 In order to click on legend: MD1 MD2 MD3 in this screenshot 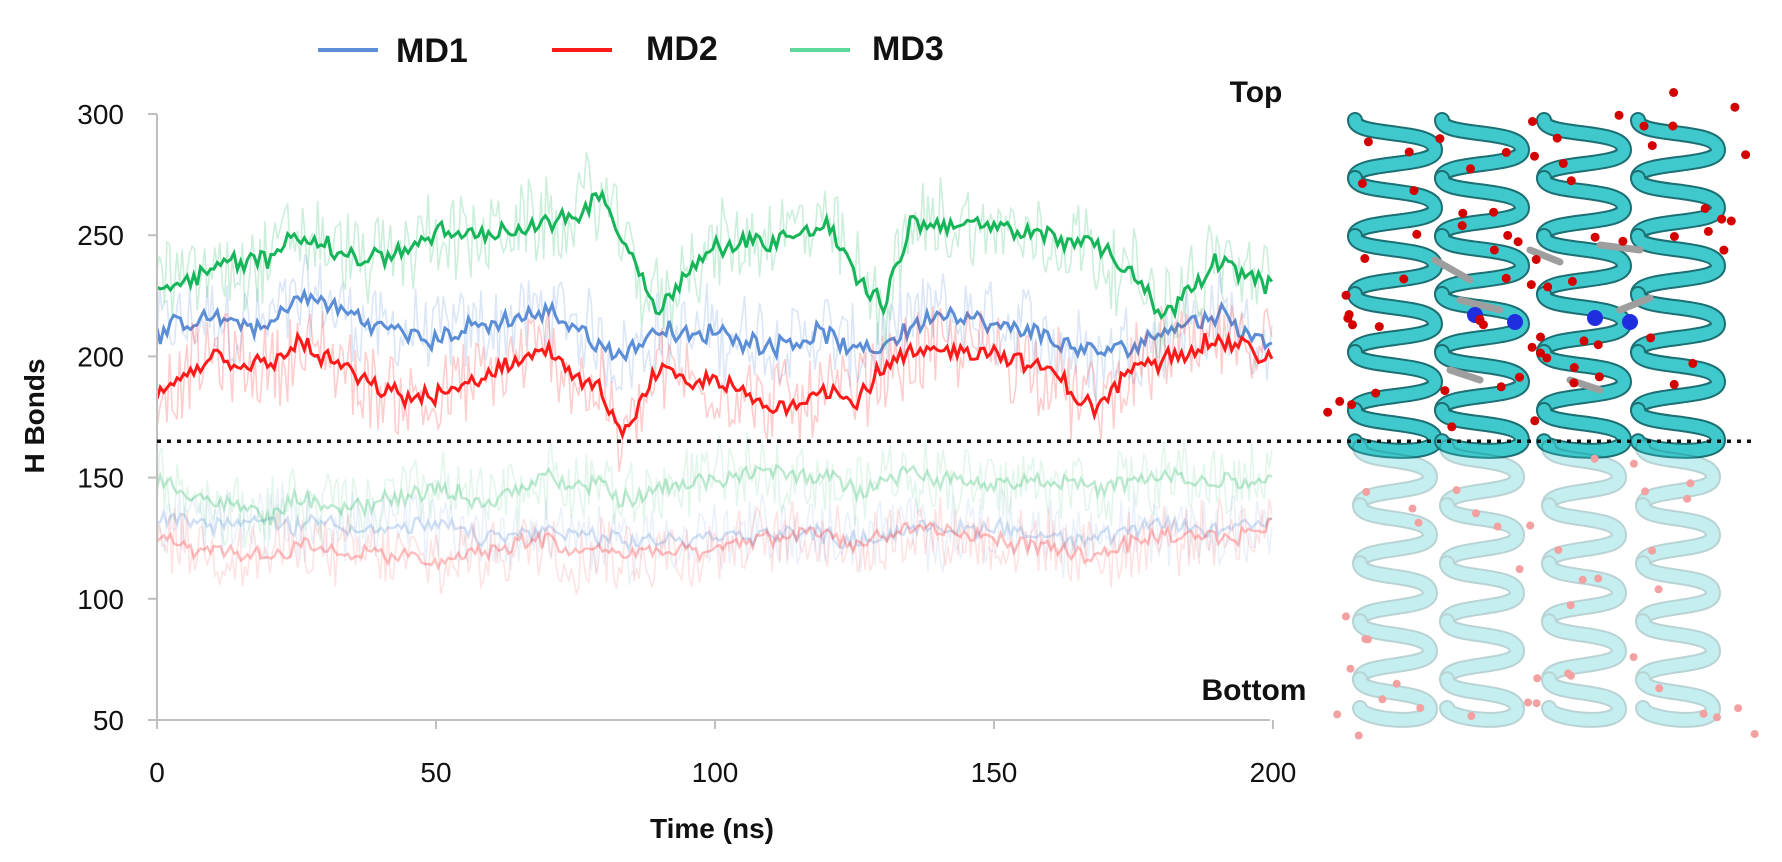, I will do `click(631, 50)`.